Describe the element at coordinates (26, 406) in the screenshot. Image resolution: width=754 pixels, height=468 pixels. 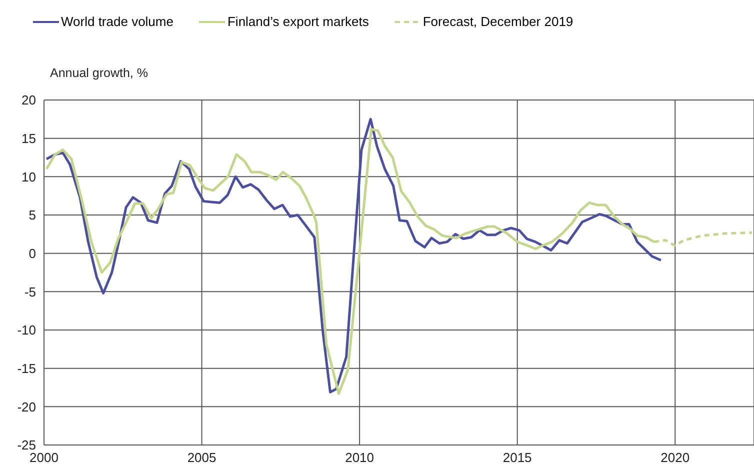
I see `y-tick-label: -20` at that location.